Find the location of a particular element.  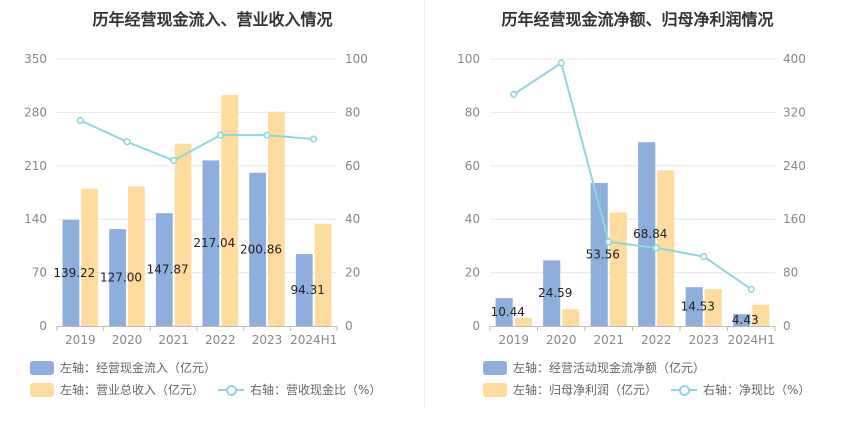

data-label: 53.56 is located at coordinates (603, 254).